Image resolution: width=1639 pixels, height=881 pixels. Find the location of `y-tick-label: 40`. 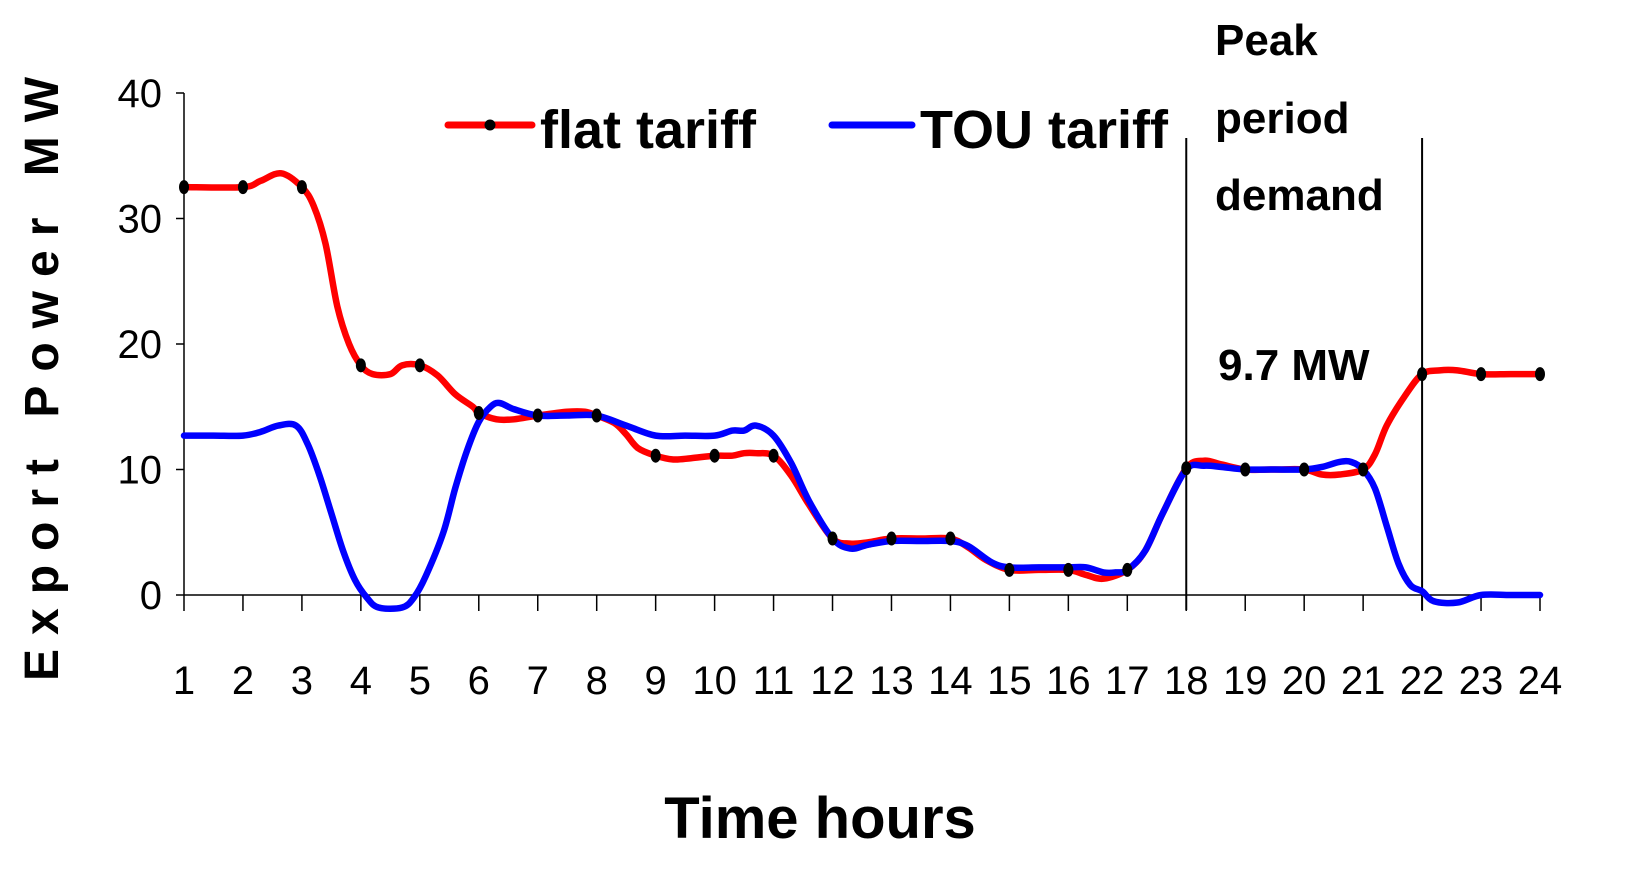

y-tick-label: 40 is located at coordinates (140, 94).